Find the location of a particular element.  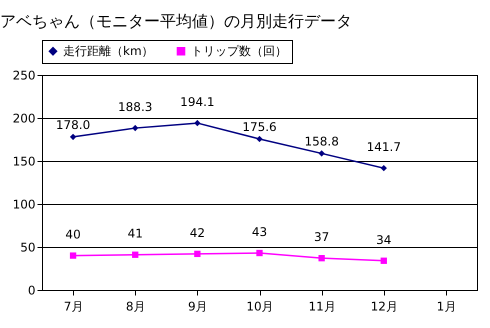

x-tick-label: 10月 is located at coordinates (260, 307).